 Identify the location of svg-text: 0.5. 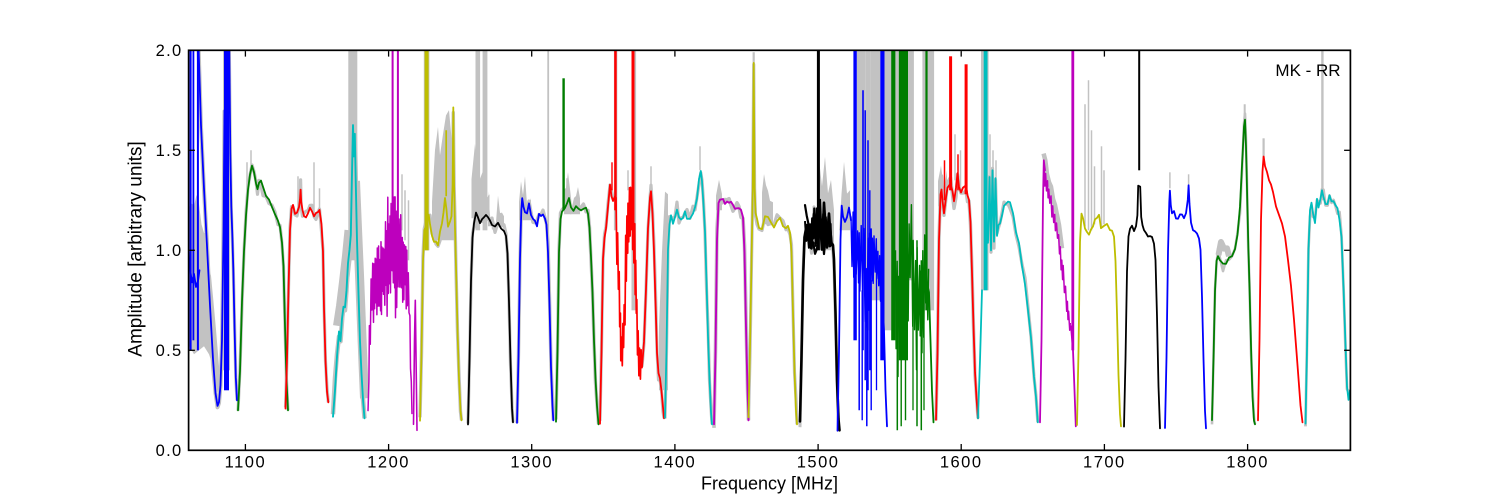
(169, 351).